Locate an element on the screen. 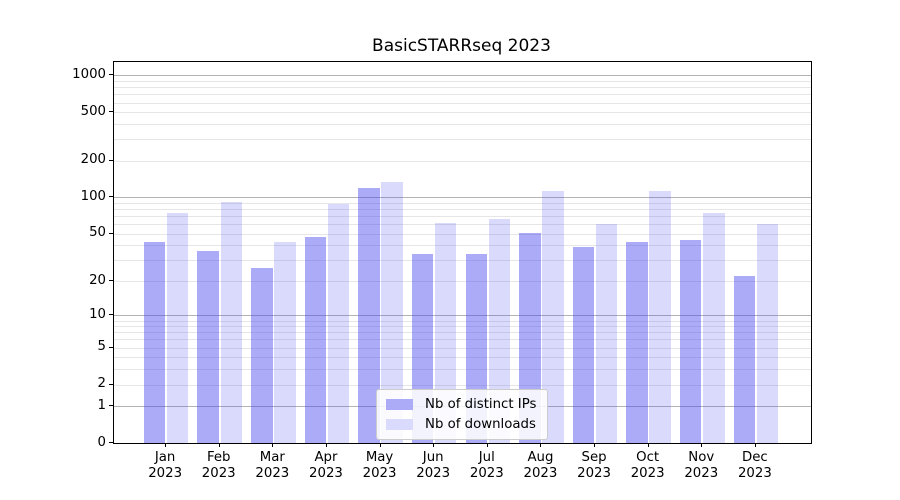  bar-distinct-ips-jan is located at coordinates (154, 342).